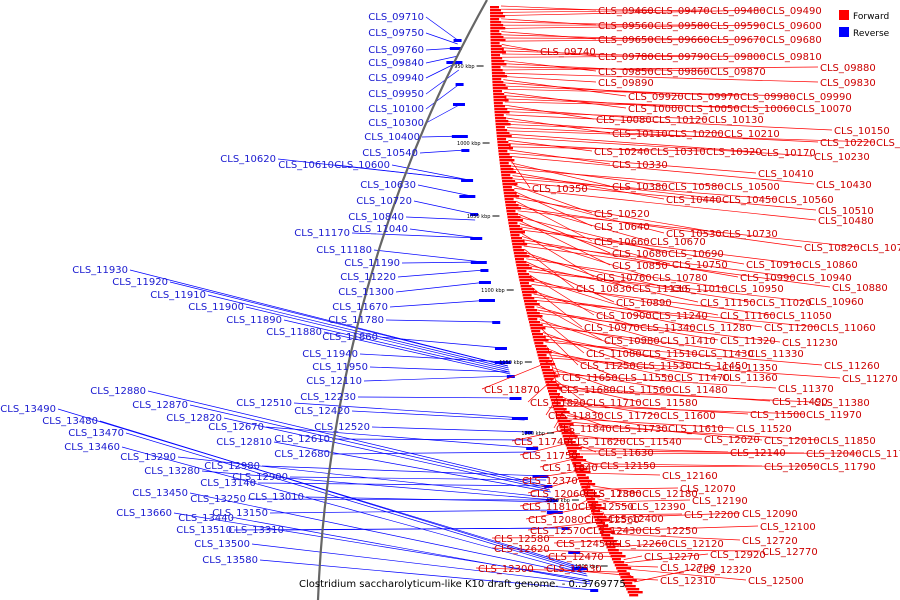 The width and height of the screenshot is (900, 600). Describe the element at coordinates (720, 501) in the screenshot. I see `forward-gene-label: CLS_12190` at that location.